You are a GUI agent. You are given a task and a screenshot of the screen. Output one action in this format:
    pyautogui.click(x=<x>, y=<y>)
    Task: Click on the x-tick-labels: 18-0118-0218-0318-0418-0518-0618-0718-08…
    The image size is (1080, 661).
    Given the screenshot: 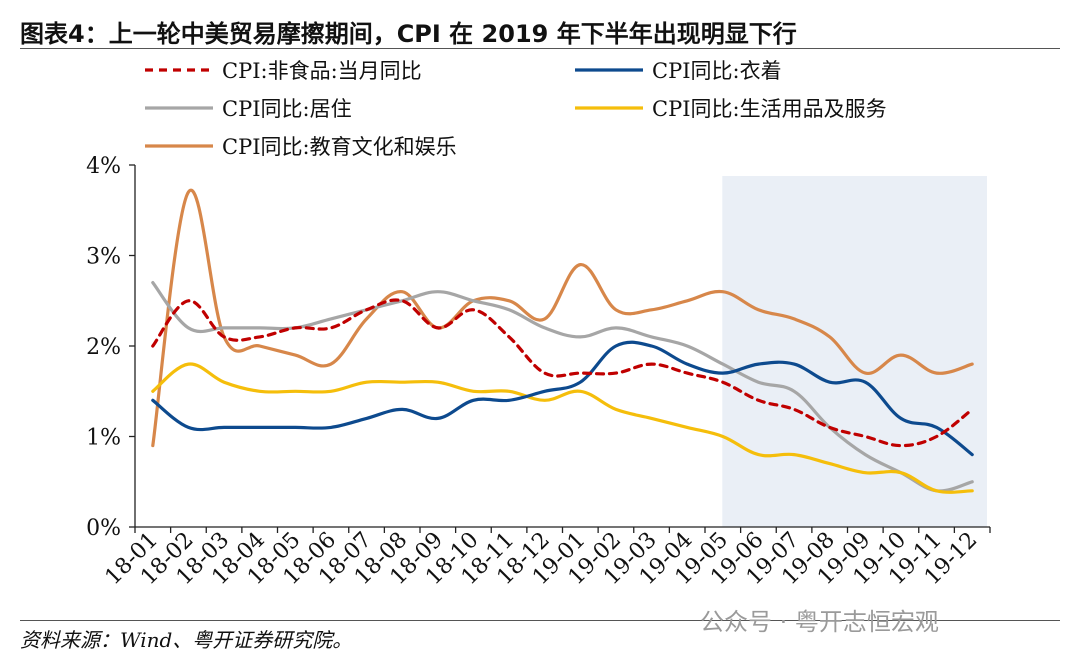 What is the action you would take?
    pyautogui.click(x=542, y=559)
    